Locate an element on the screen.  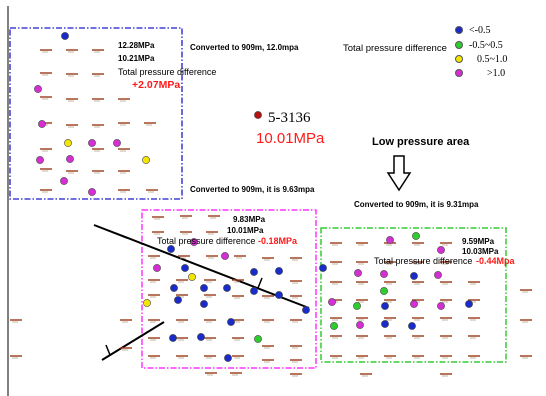
green-pressure-1: 9.59MPa is located at coordinates (478, 241).